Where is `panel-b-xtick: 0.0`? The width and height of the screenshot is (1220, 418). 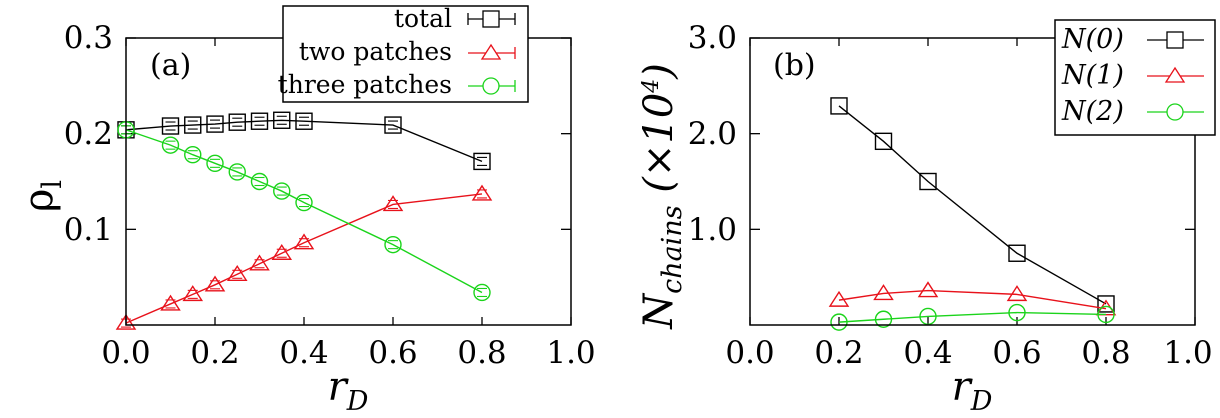 panel-b-xtick: 0.0 is located at coordinates (749, 353).